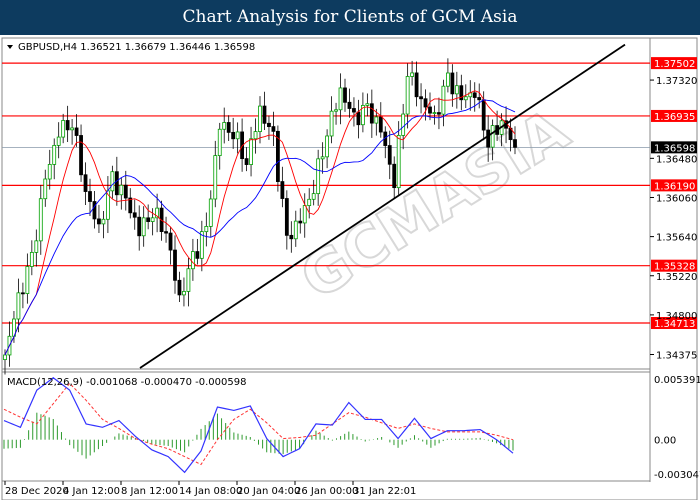 This screenshot has height=500, width=700. Describe the element at coordinates (676, 355) in the screenshot. I see `y-tick-label: 1.34375` at that location.